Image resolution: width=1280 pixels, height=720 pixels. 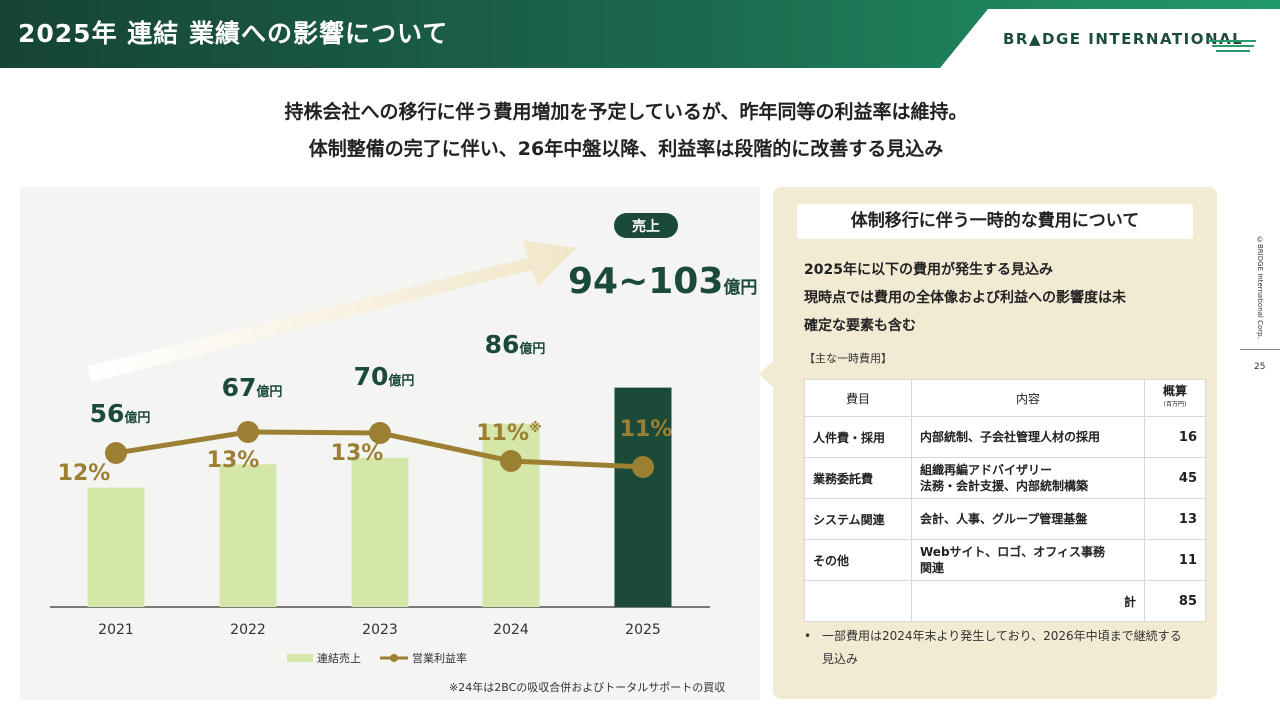 What do you see at coordinates (643, 630) in the screenshot?
I see `tick-label-2025: 2025` at bounding box center [643, 630].